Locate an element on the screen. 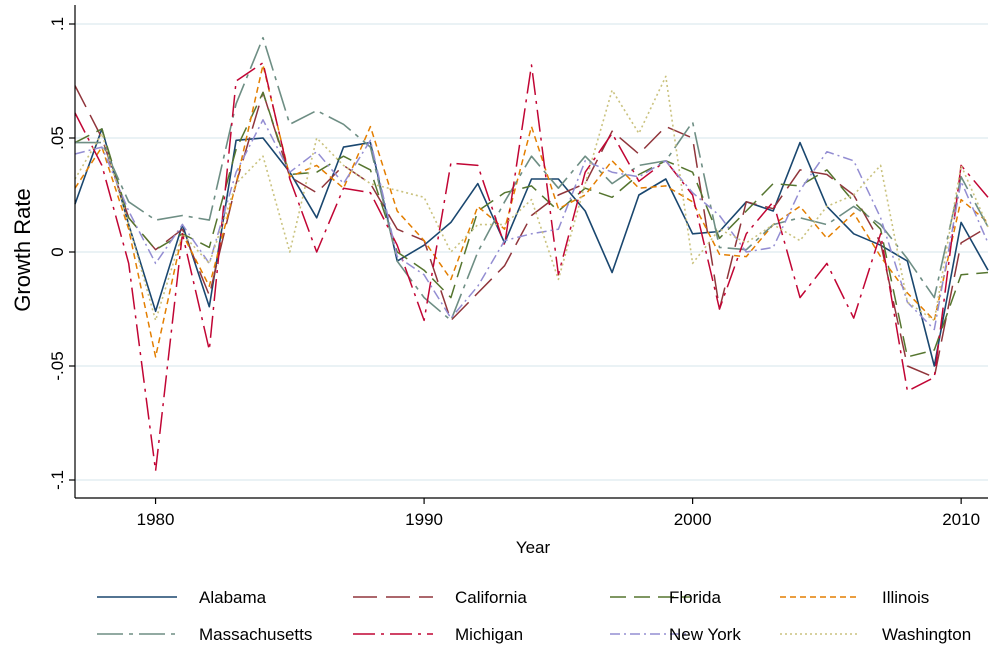  legend-label-michigan: Michigan is located at coordinates (489, 634).